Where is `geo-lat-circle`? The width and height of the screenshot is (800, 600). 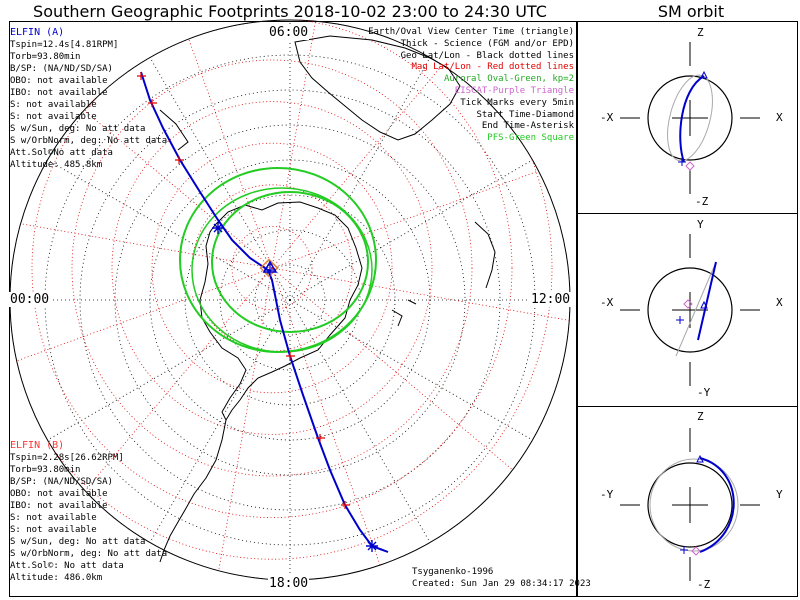
geo-lat-circle is located at coordinates (290, 300).